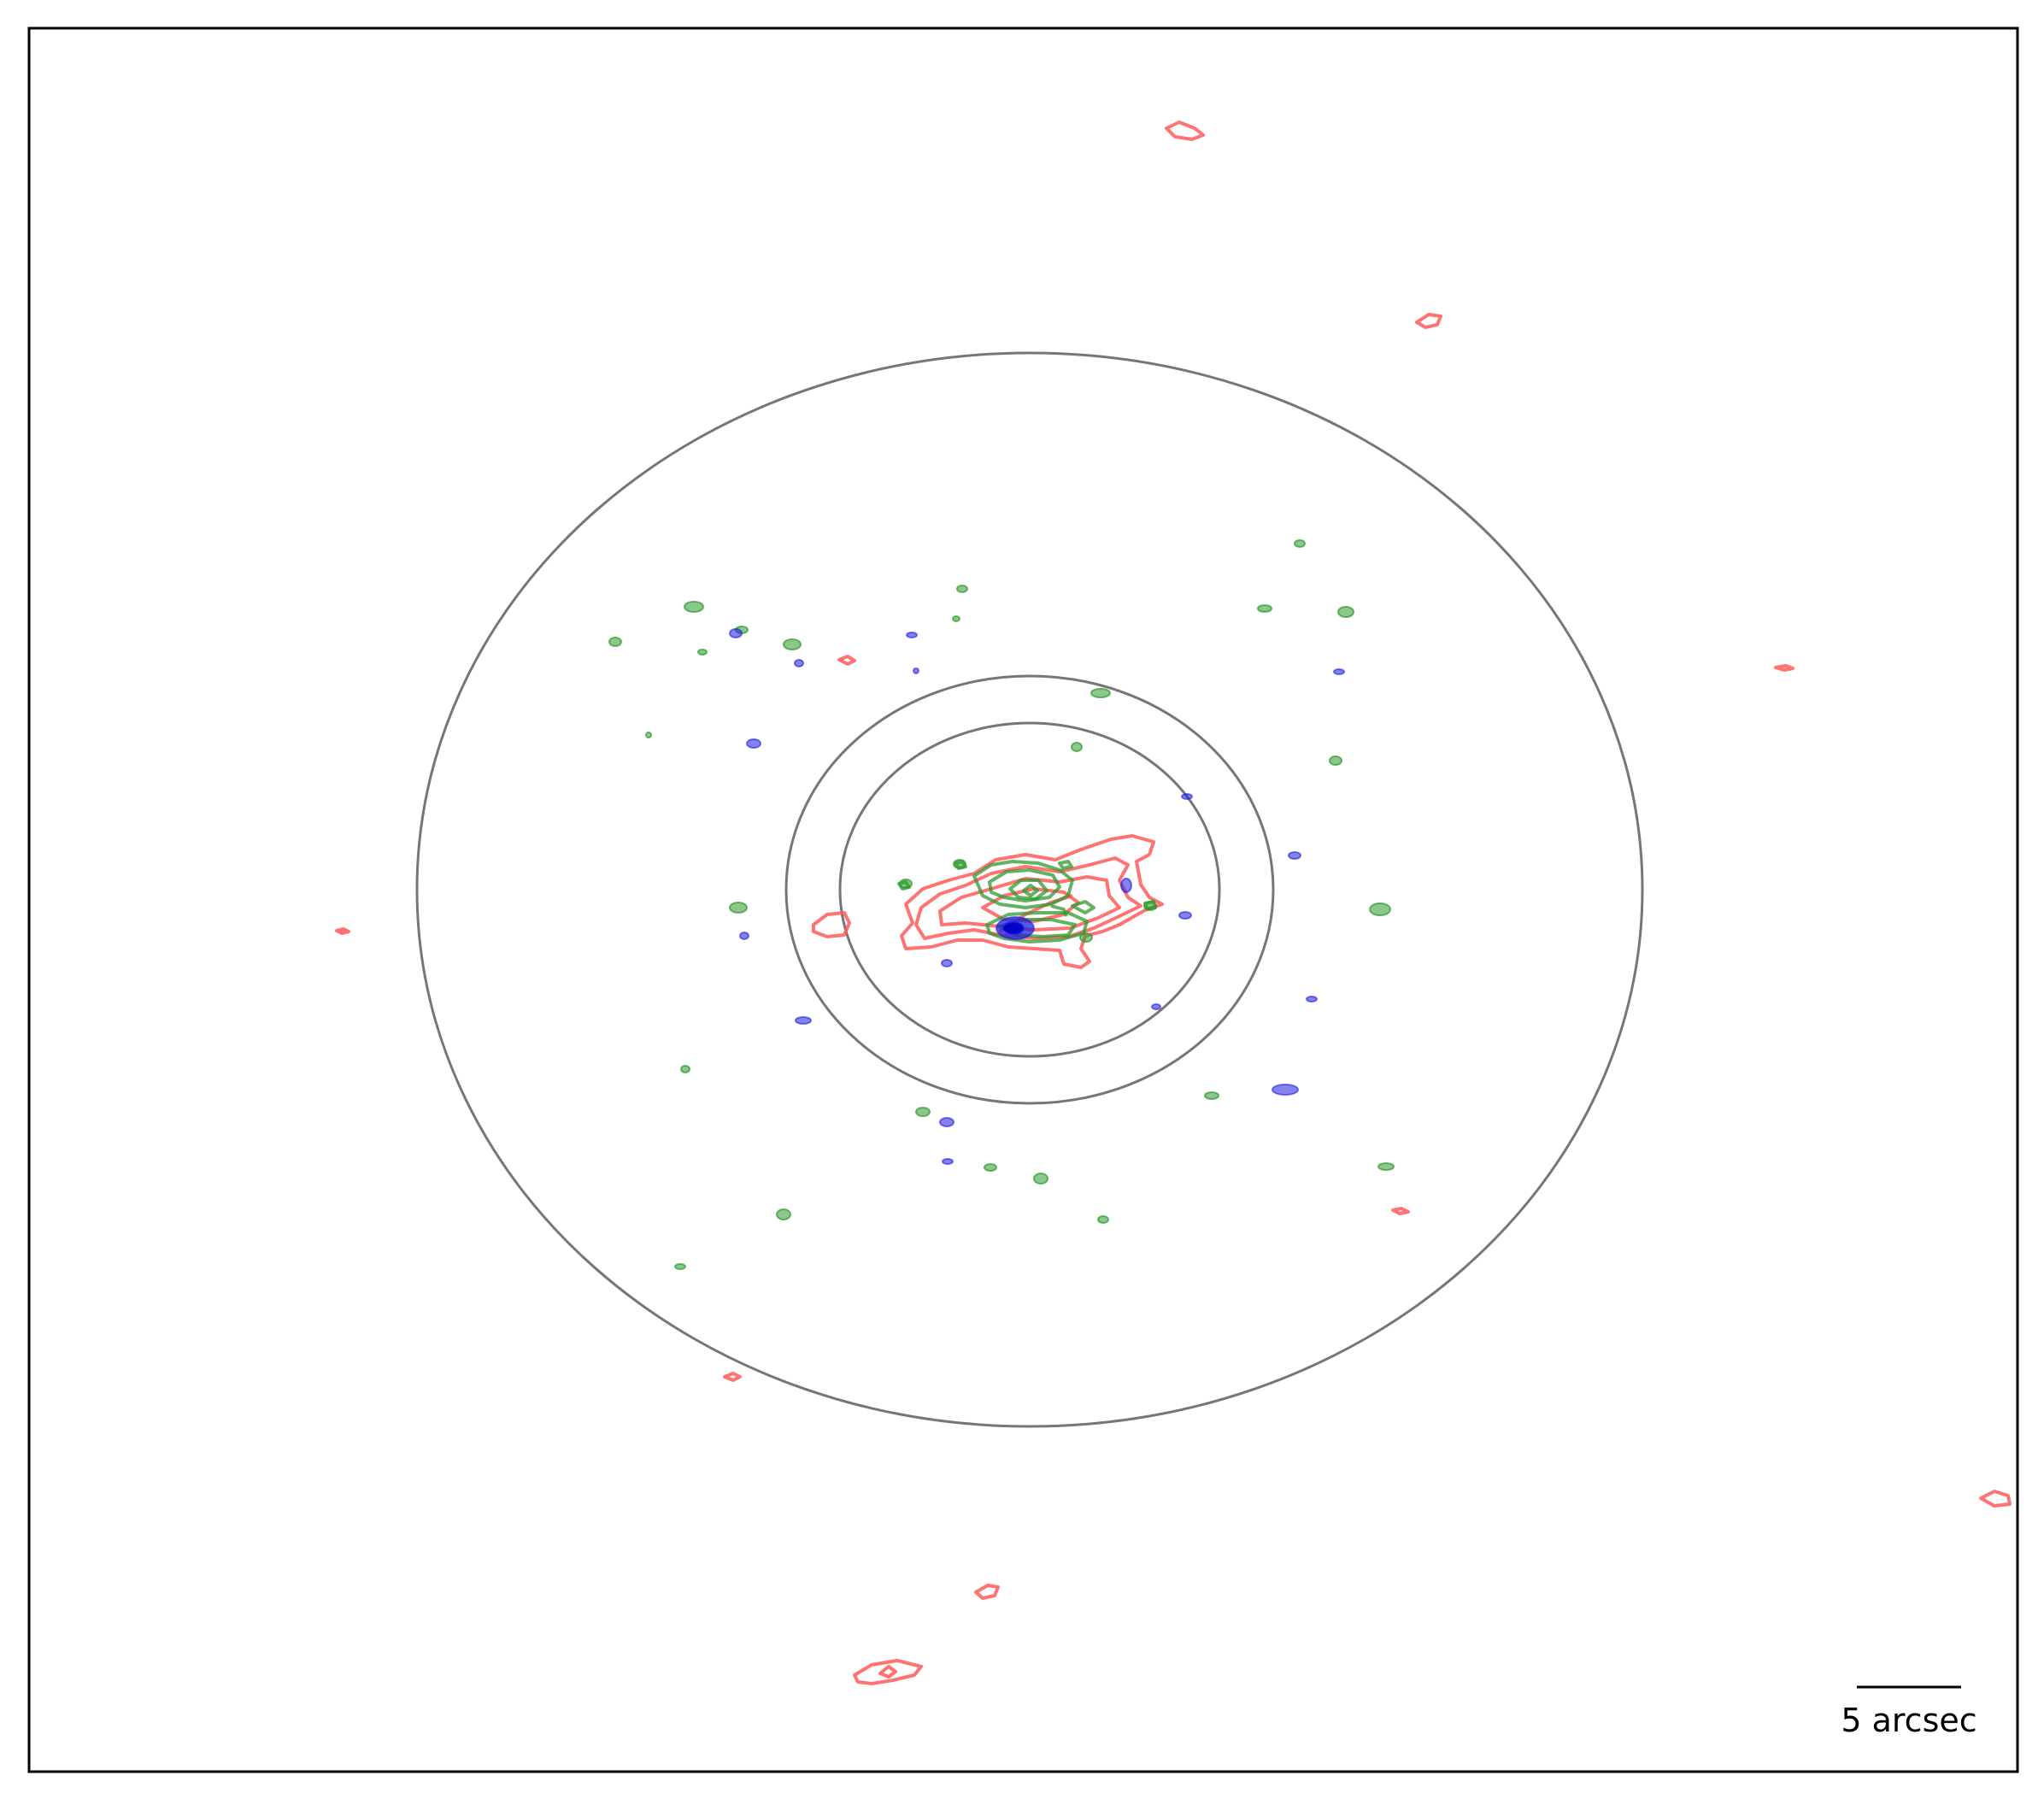  Describe the element at coordinates (732, 1377) in the screenshot. I see `red-contour-lower-left` at that location.